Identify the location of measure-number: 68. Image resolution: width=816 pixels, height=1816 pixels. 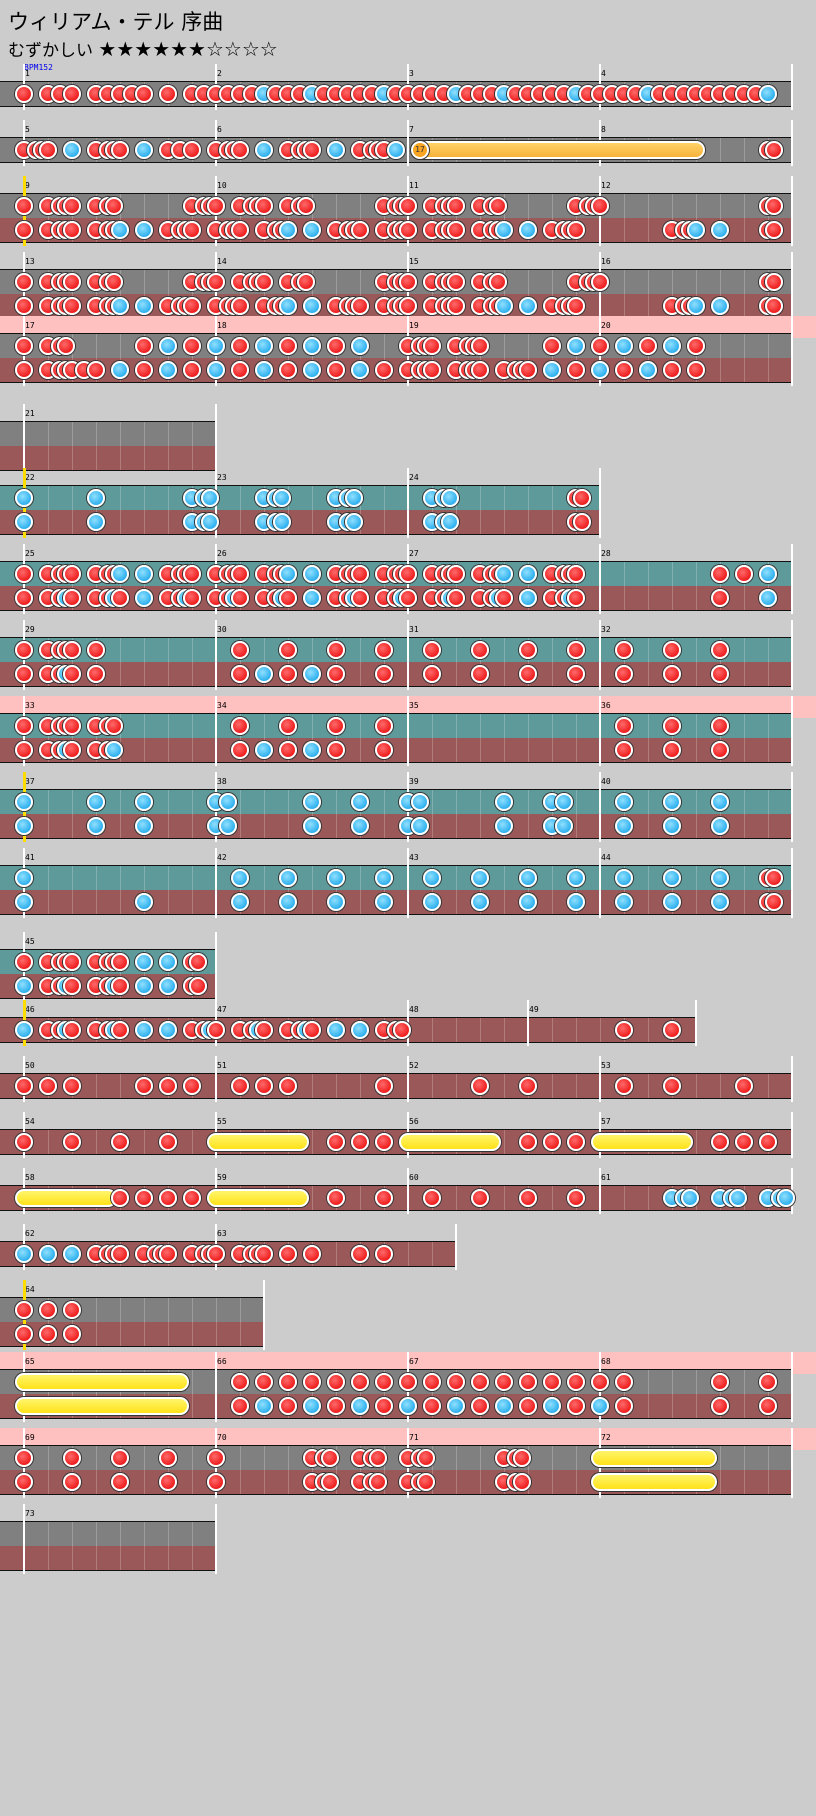
(606, 1361).